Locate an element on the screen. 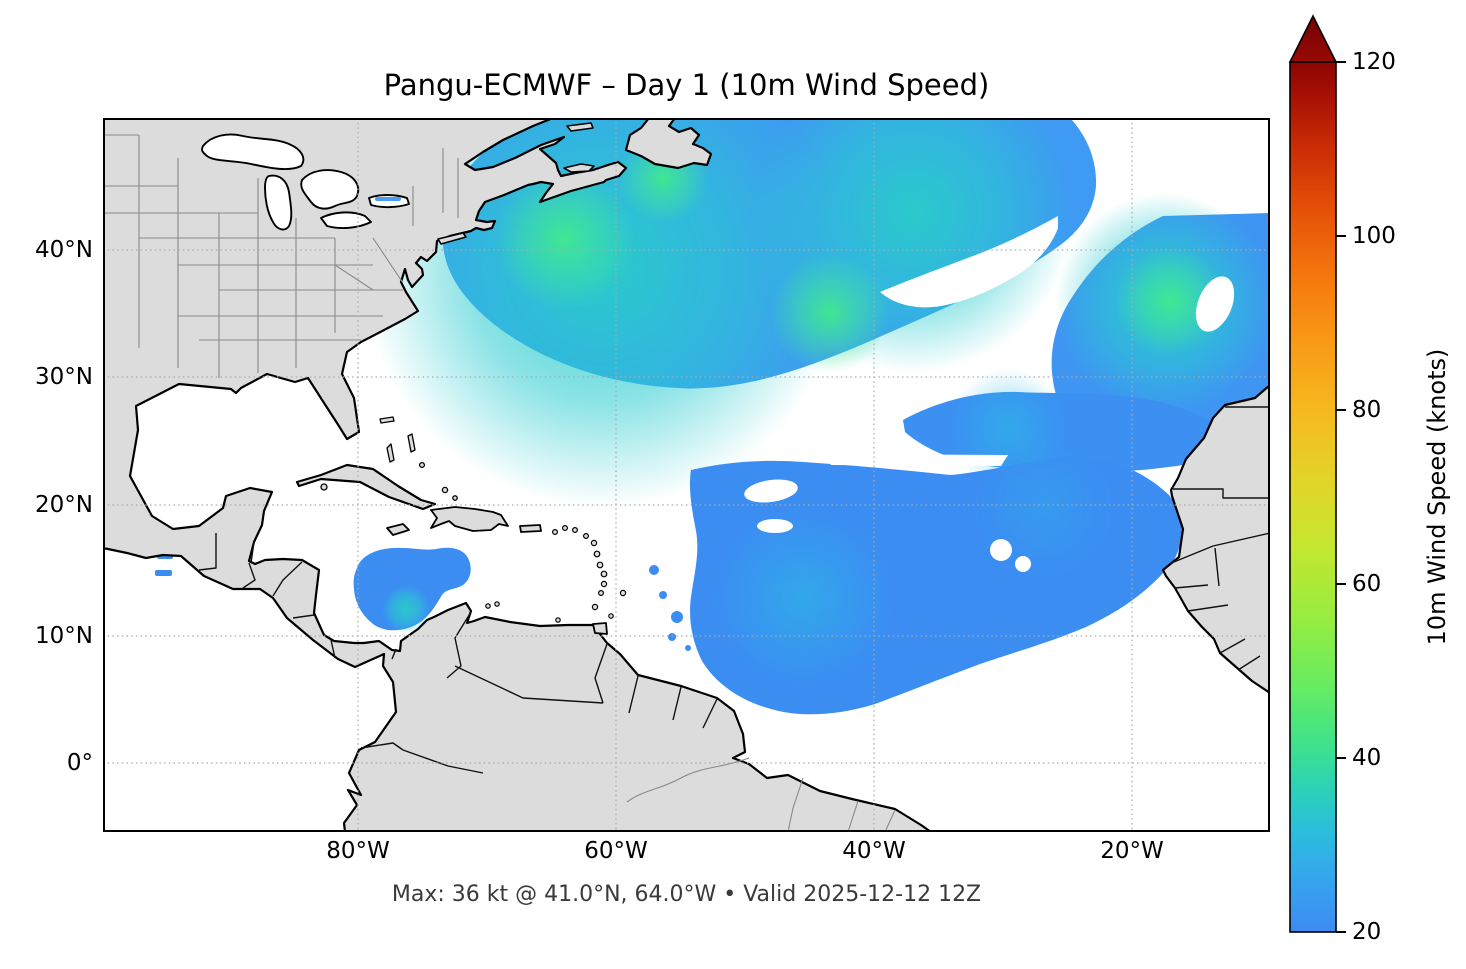  cb-tick-80: 80 is located at coordinates (1367, 410).